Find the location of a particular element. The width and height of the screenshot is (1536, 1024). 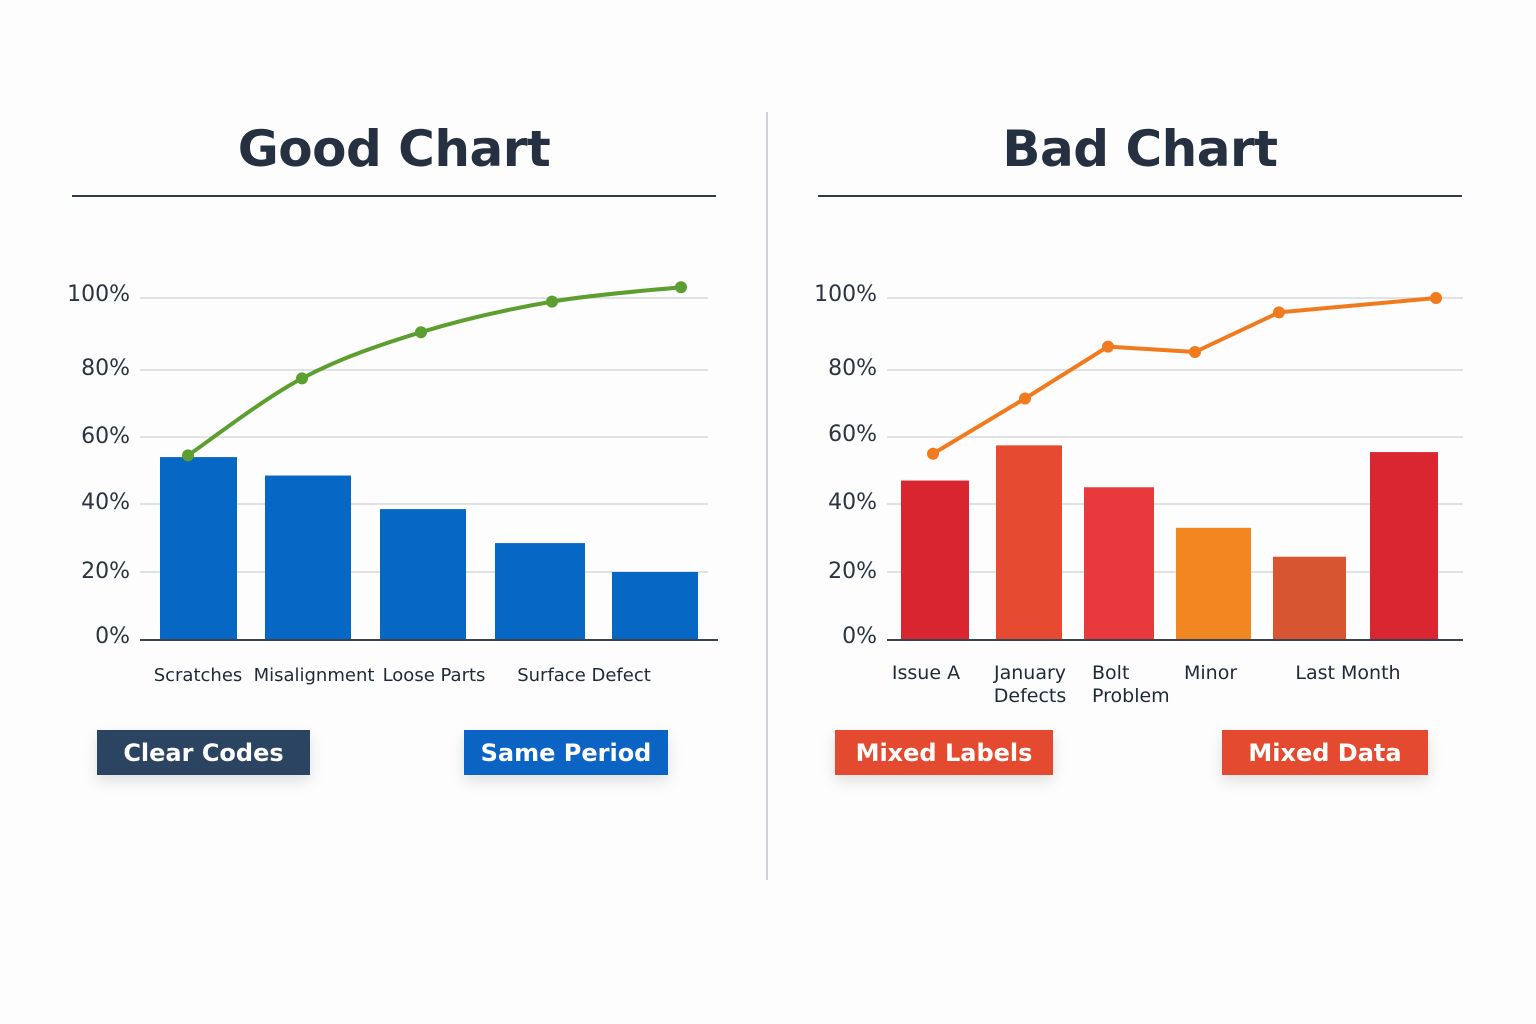

good-category-label: Surface Defect is located at coordinates (584, 675).